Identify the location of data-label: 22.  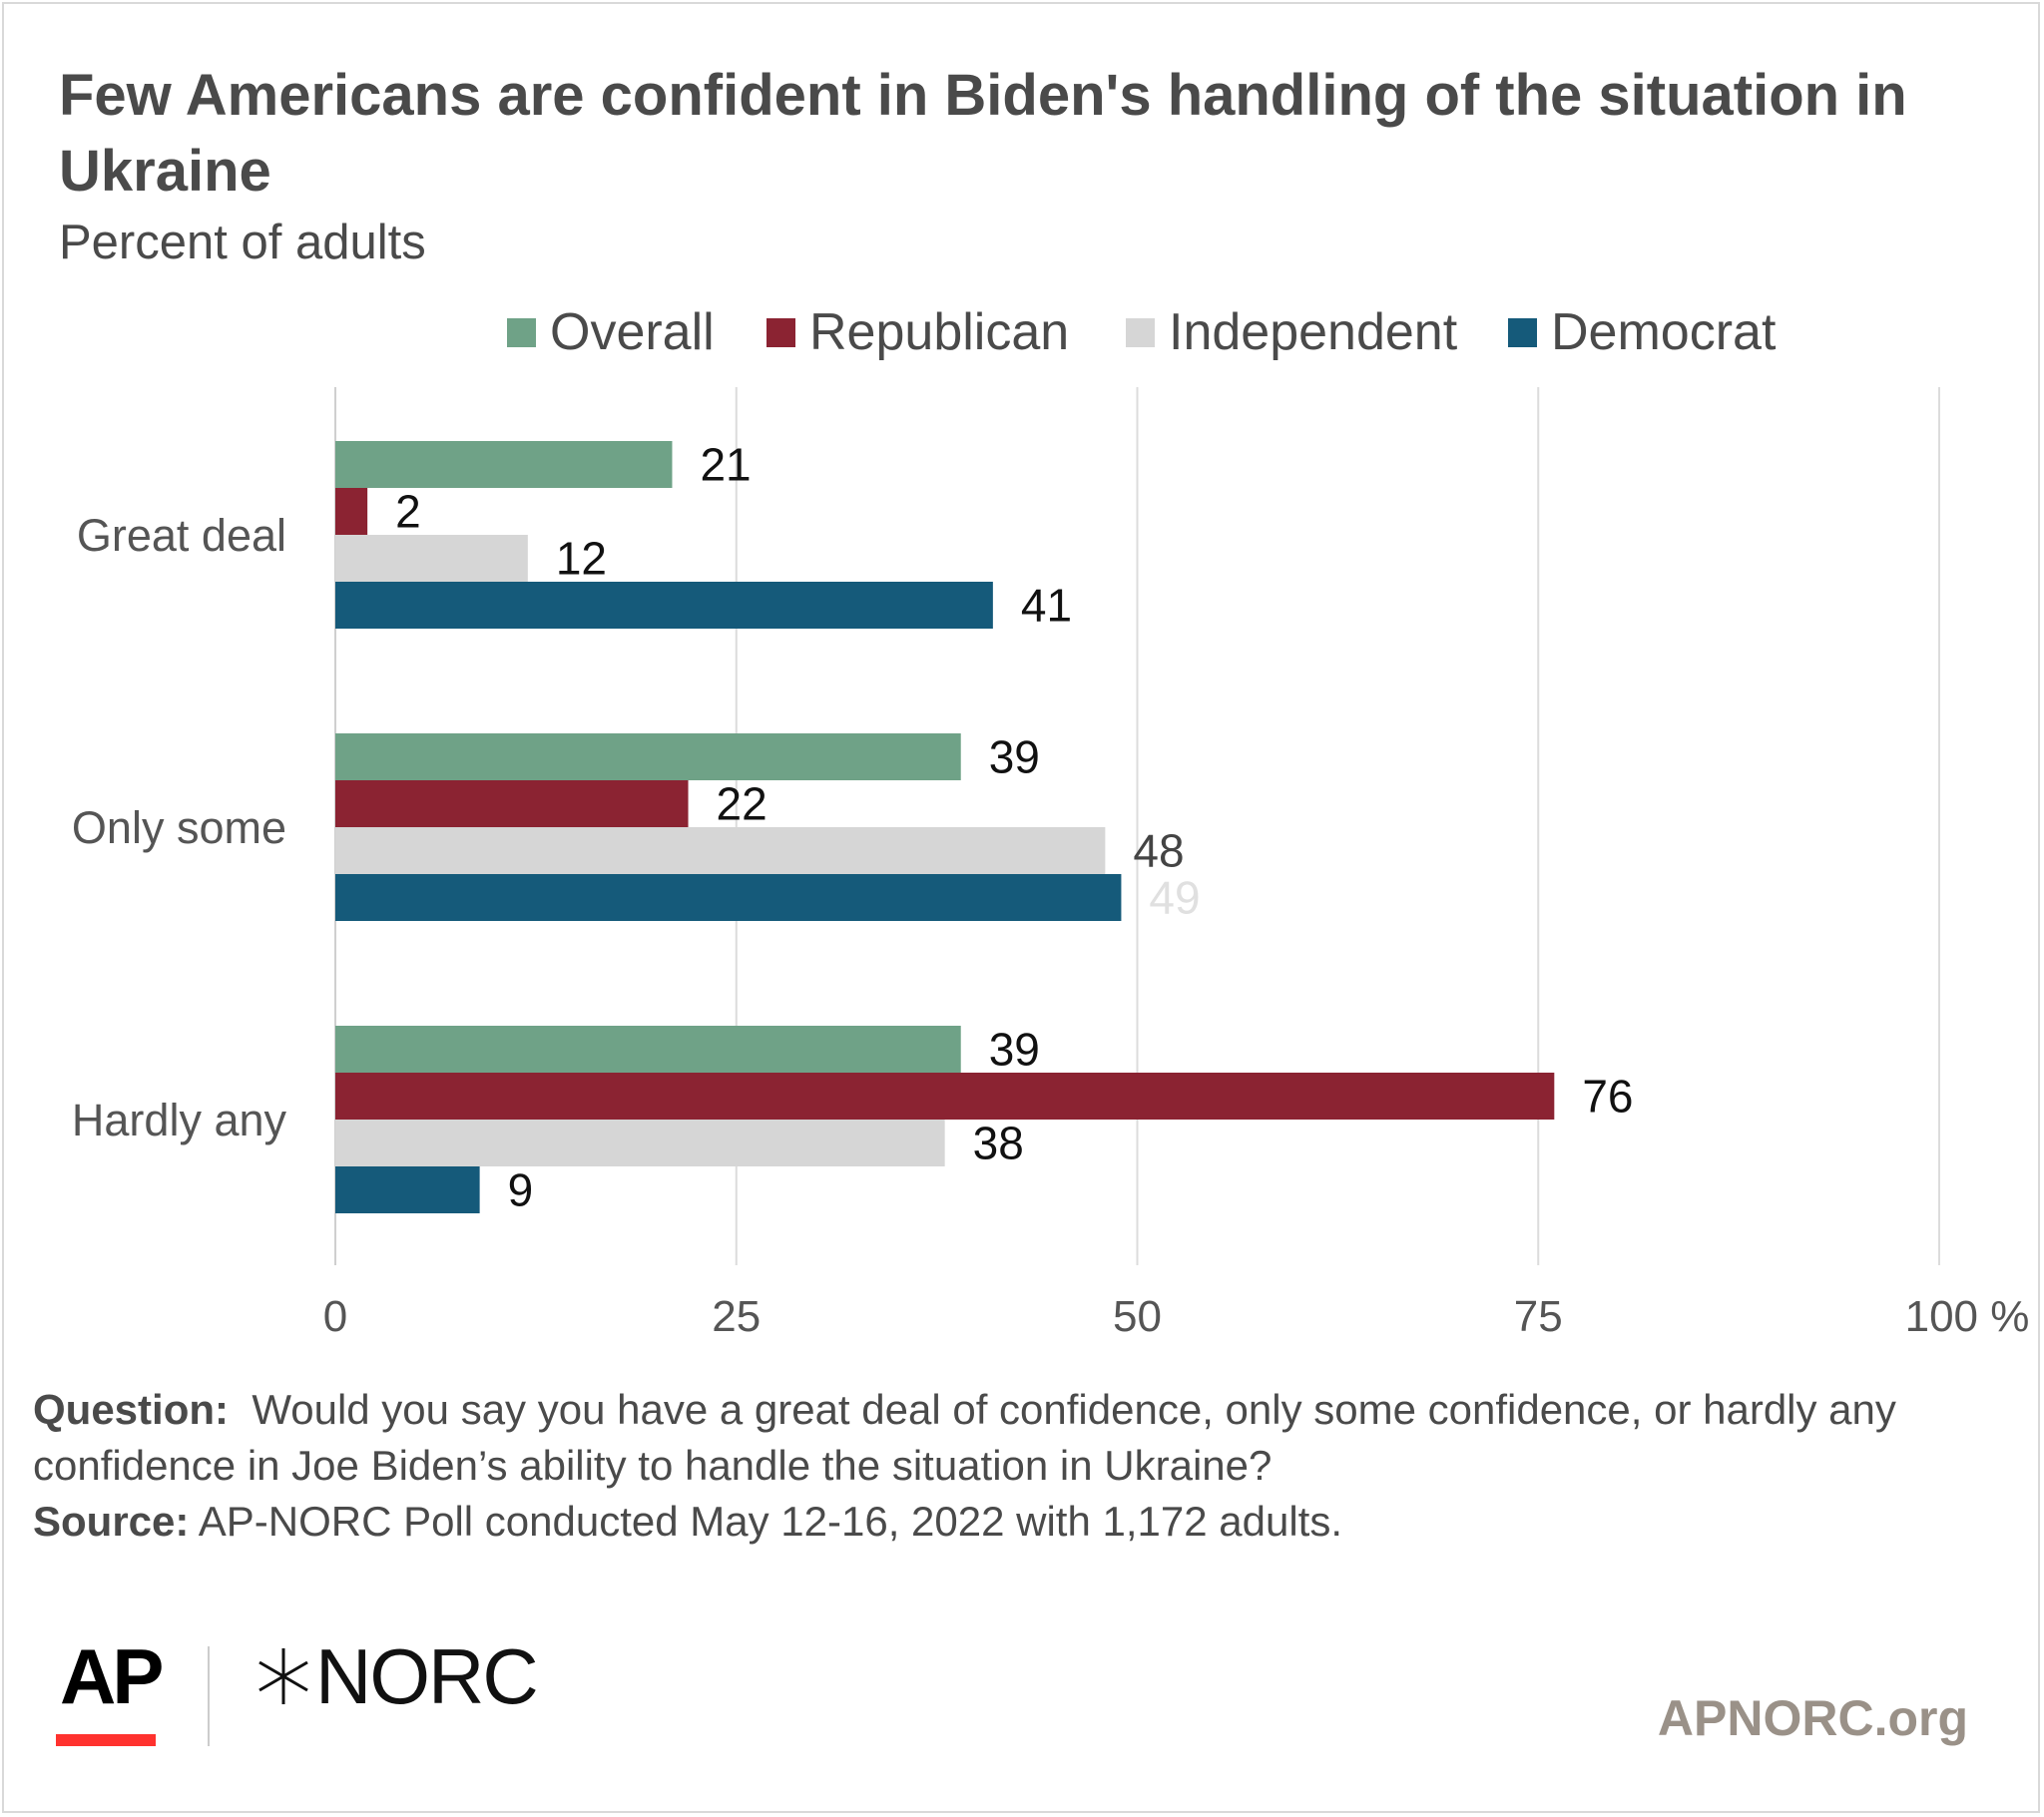
(742, 804).